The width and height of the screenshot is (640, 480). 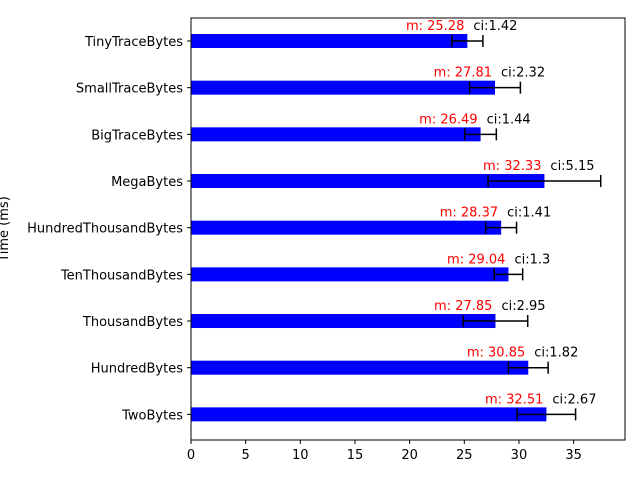 What do you see at coordinates (509, 119) in the screenshot?
I see `ci-label: ci:1.44` at bounding box center [509, 119].